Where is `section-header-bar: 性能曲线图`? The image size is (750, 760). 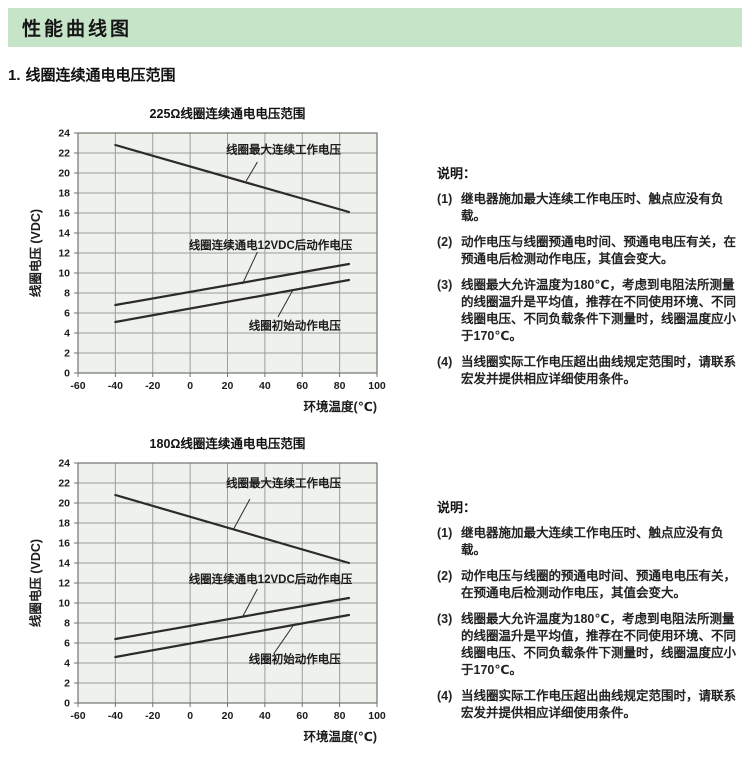 section-header-bar: 性能曲线图 is located at coordinates (375, 27).